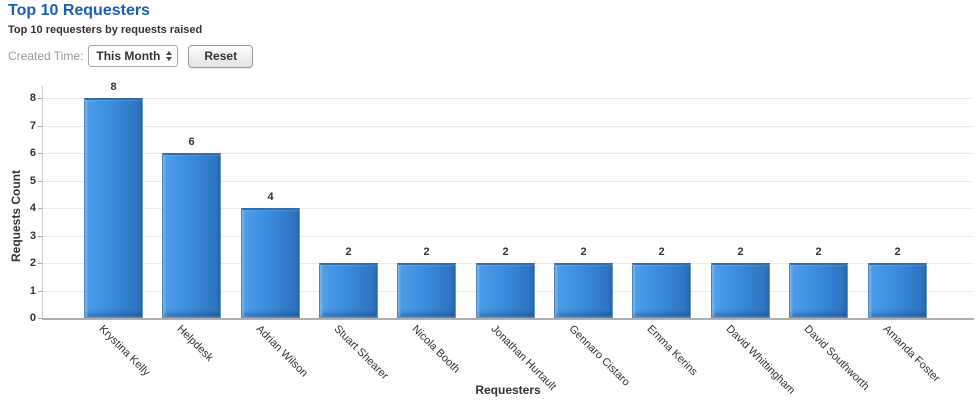 The height and width of the screenshot is (413, 976). Describe the element at coordinates (128, 56) in the screenshot. I see `created-time-selected-value: This Month` at that location.